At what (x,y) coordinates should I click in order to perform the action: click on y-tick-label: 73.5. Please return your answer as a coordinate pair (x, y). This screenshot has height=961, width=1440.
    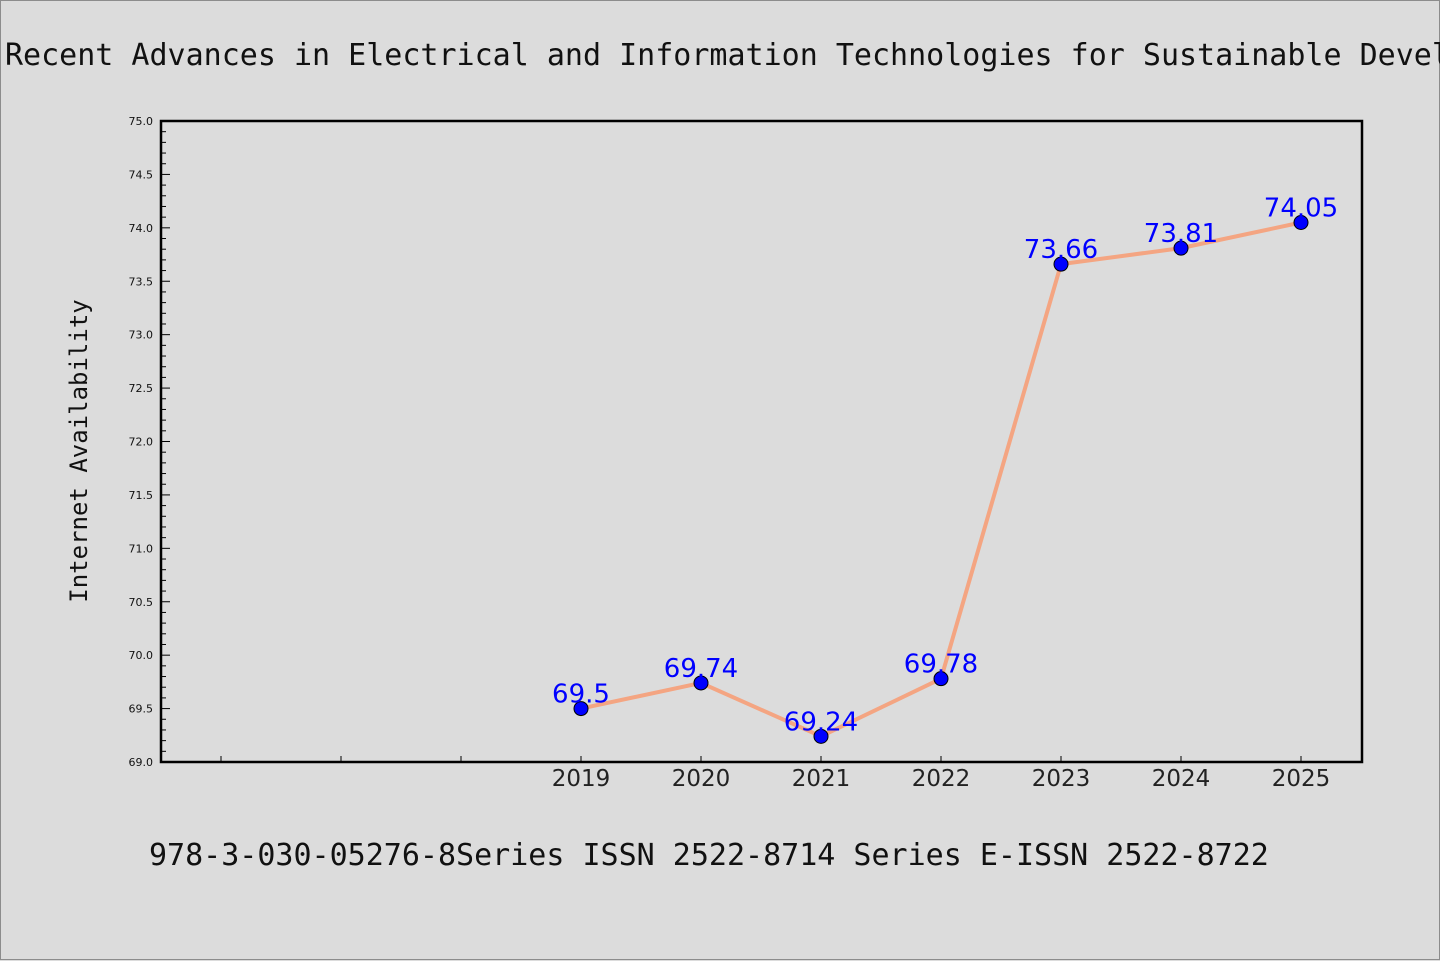
    Looking at the image, I should click on (141, 281).